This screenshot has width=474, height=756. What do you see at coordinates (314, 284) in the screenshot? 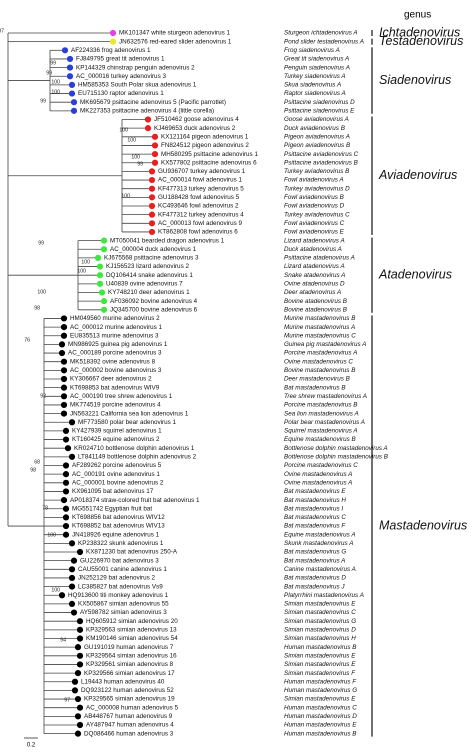
I see `species-label: Ovine atadenovirus D` at bounding box center [314, 284].